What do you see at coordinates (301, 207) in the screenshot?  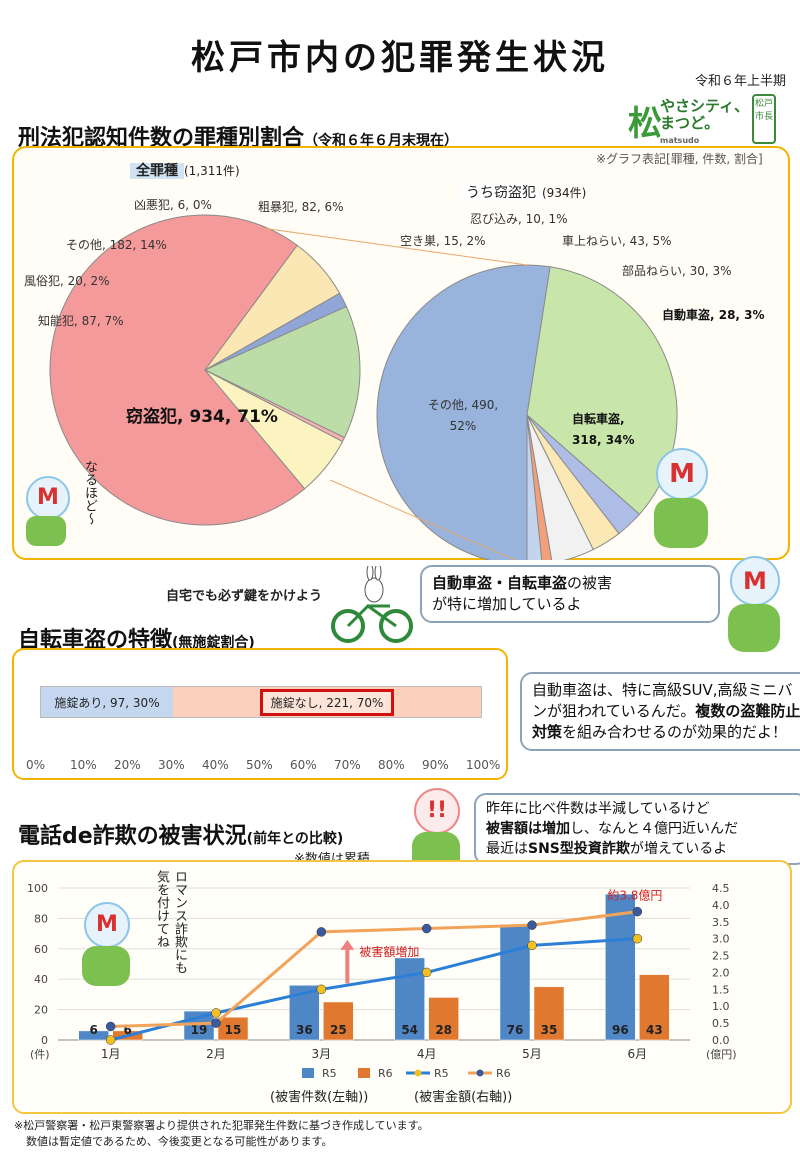 I see `pie1-label-violent: 粗暴犯, 82, 6%` at bounding box center [301, 207].